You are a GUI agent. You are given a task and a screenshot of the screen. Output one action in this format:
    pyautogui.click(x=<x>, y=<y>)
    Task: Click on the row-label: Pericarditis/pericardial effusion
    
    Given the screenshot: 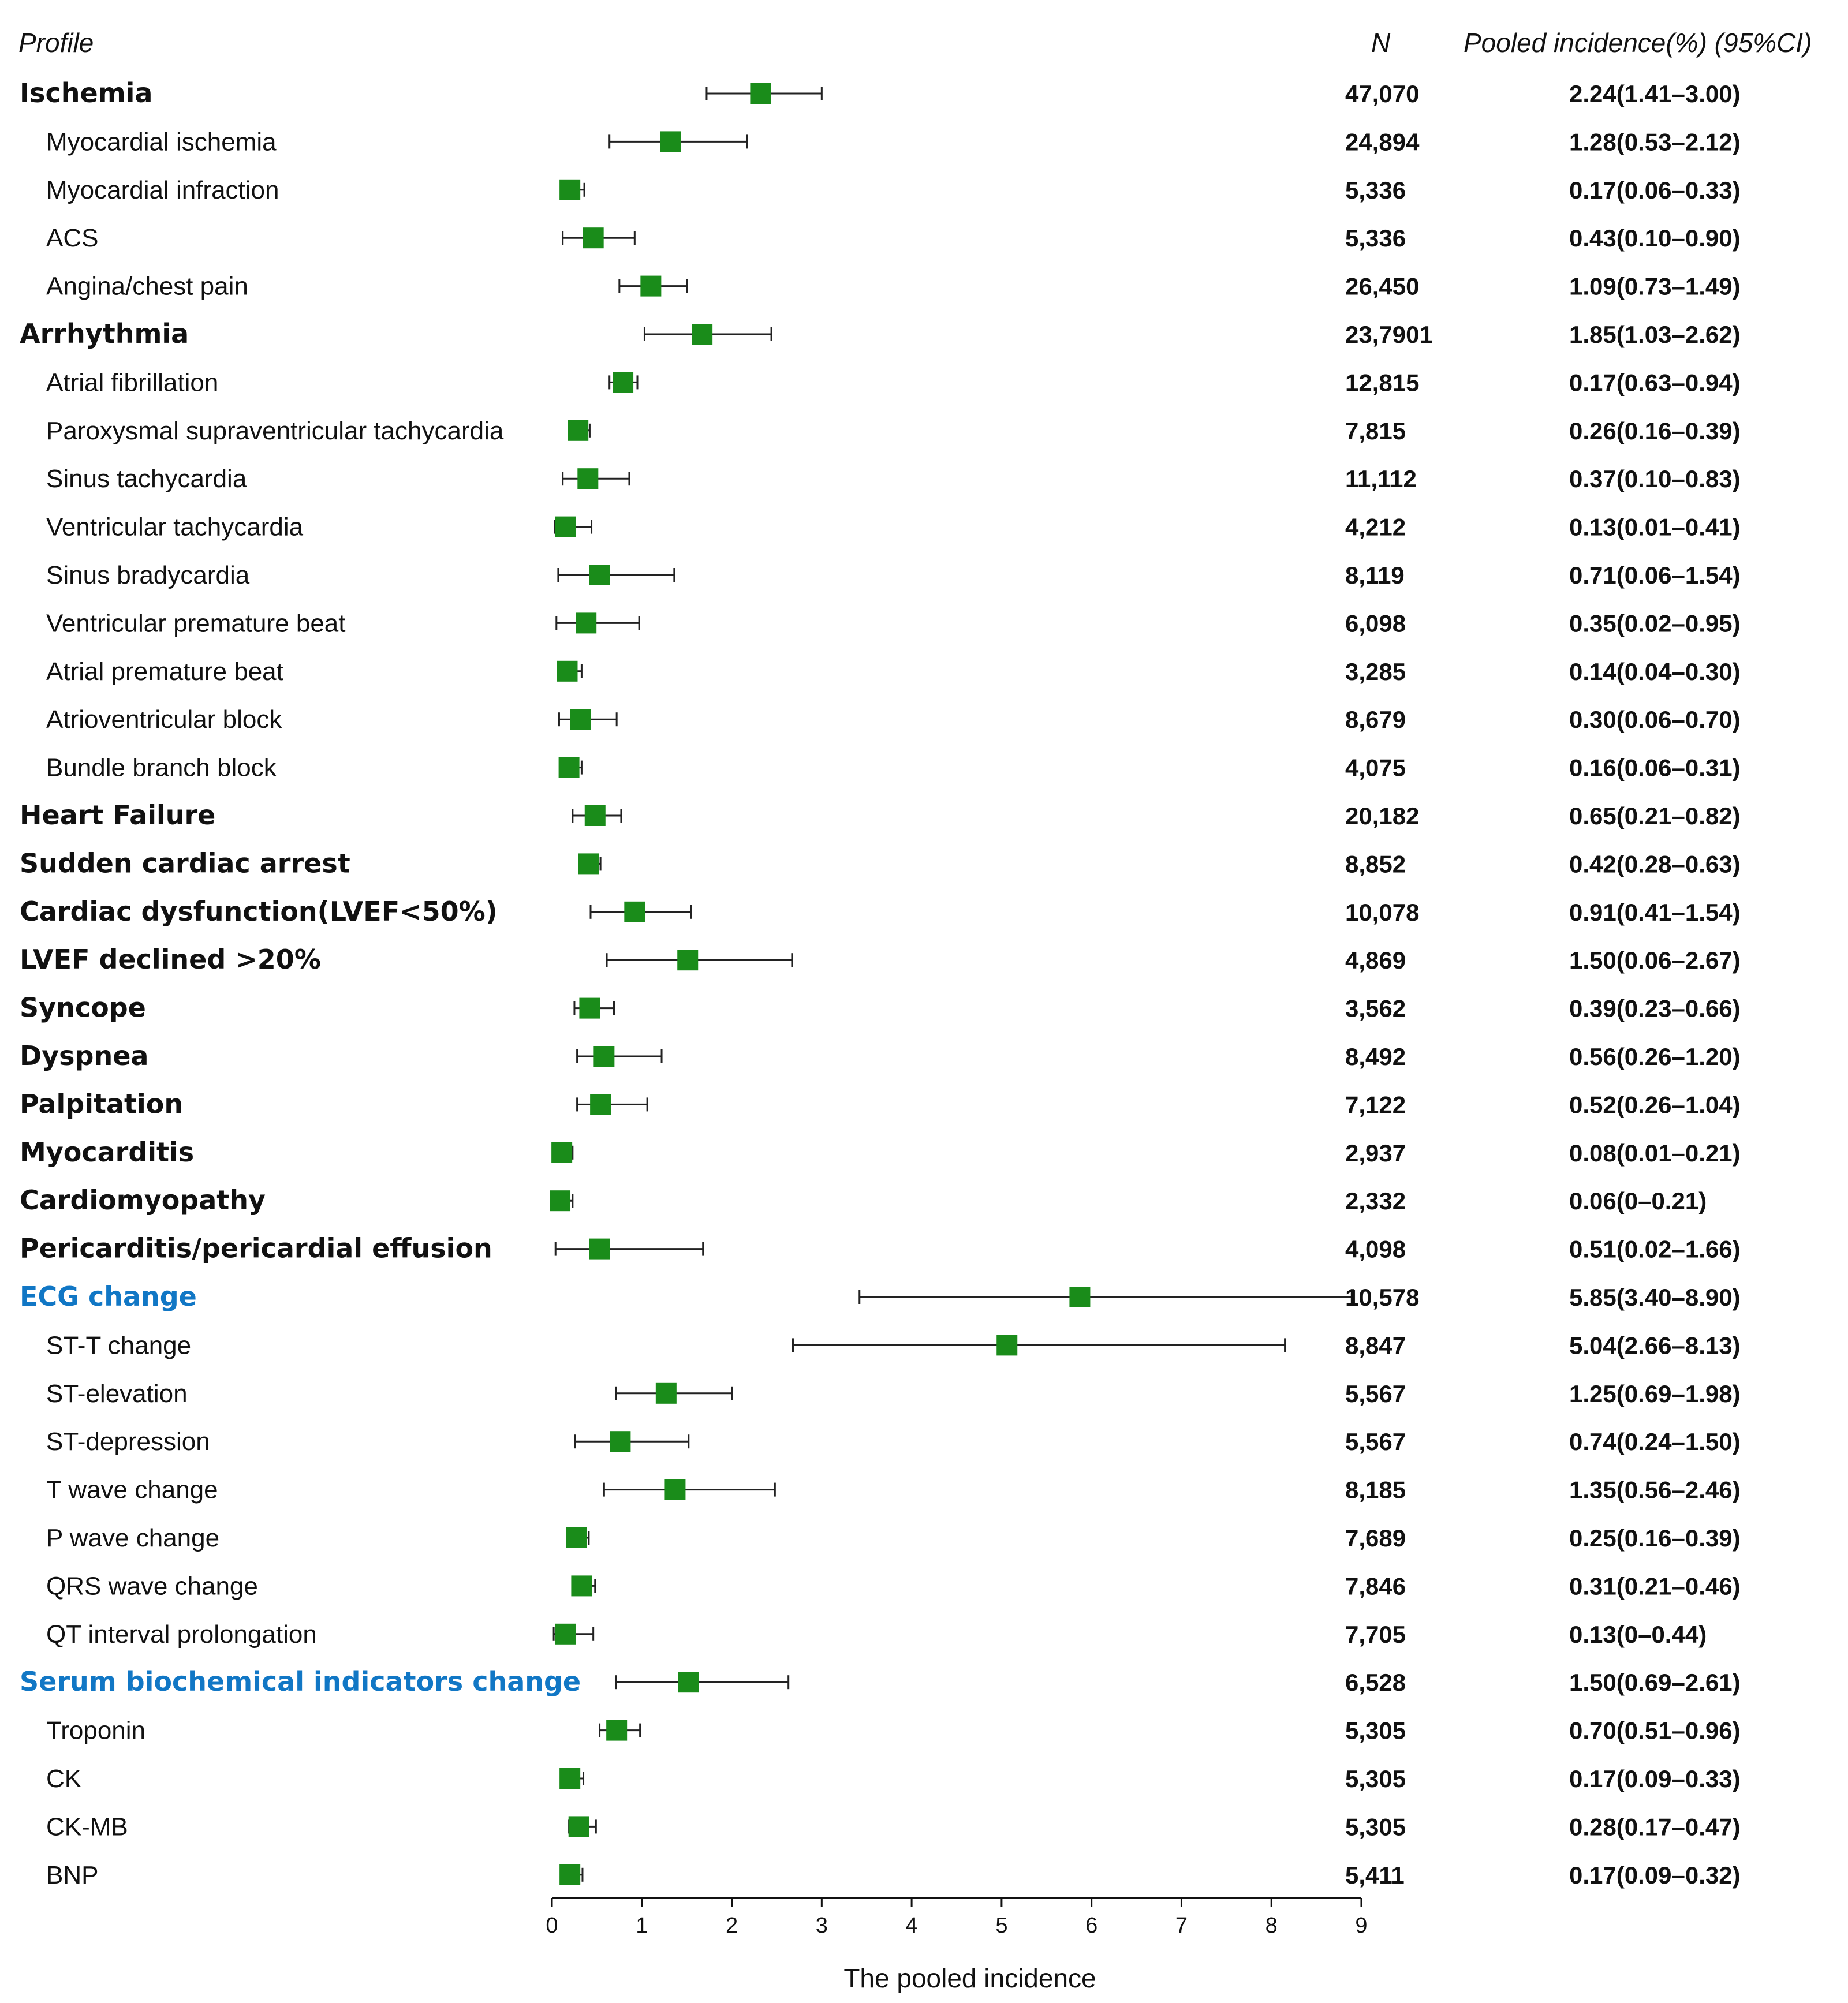 What is the action you would take?
    pyautogui.click(x=256, y=1248)
    